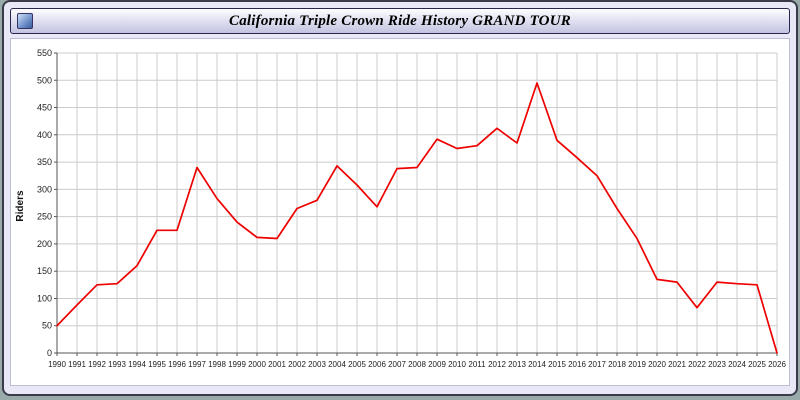 This screenshot has width=800, height=400. What do you see at coordinates (44, 108) in the screenshot?
I see `svg-text: 450` at bounding box center [44, 108].